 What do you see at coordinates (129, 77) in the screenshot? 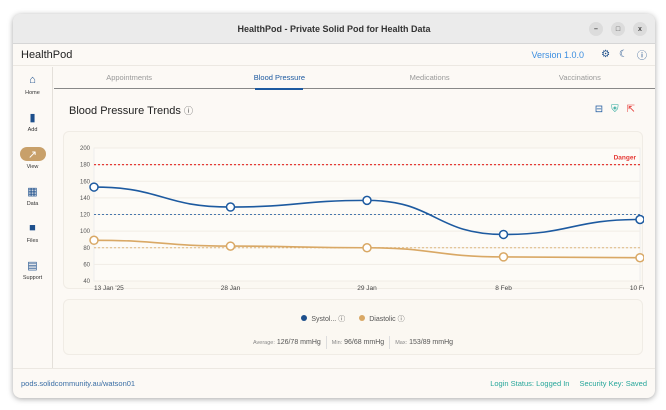
I see `tab-appointments: Appointments` at bounding box center [129, 77].